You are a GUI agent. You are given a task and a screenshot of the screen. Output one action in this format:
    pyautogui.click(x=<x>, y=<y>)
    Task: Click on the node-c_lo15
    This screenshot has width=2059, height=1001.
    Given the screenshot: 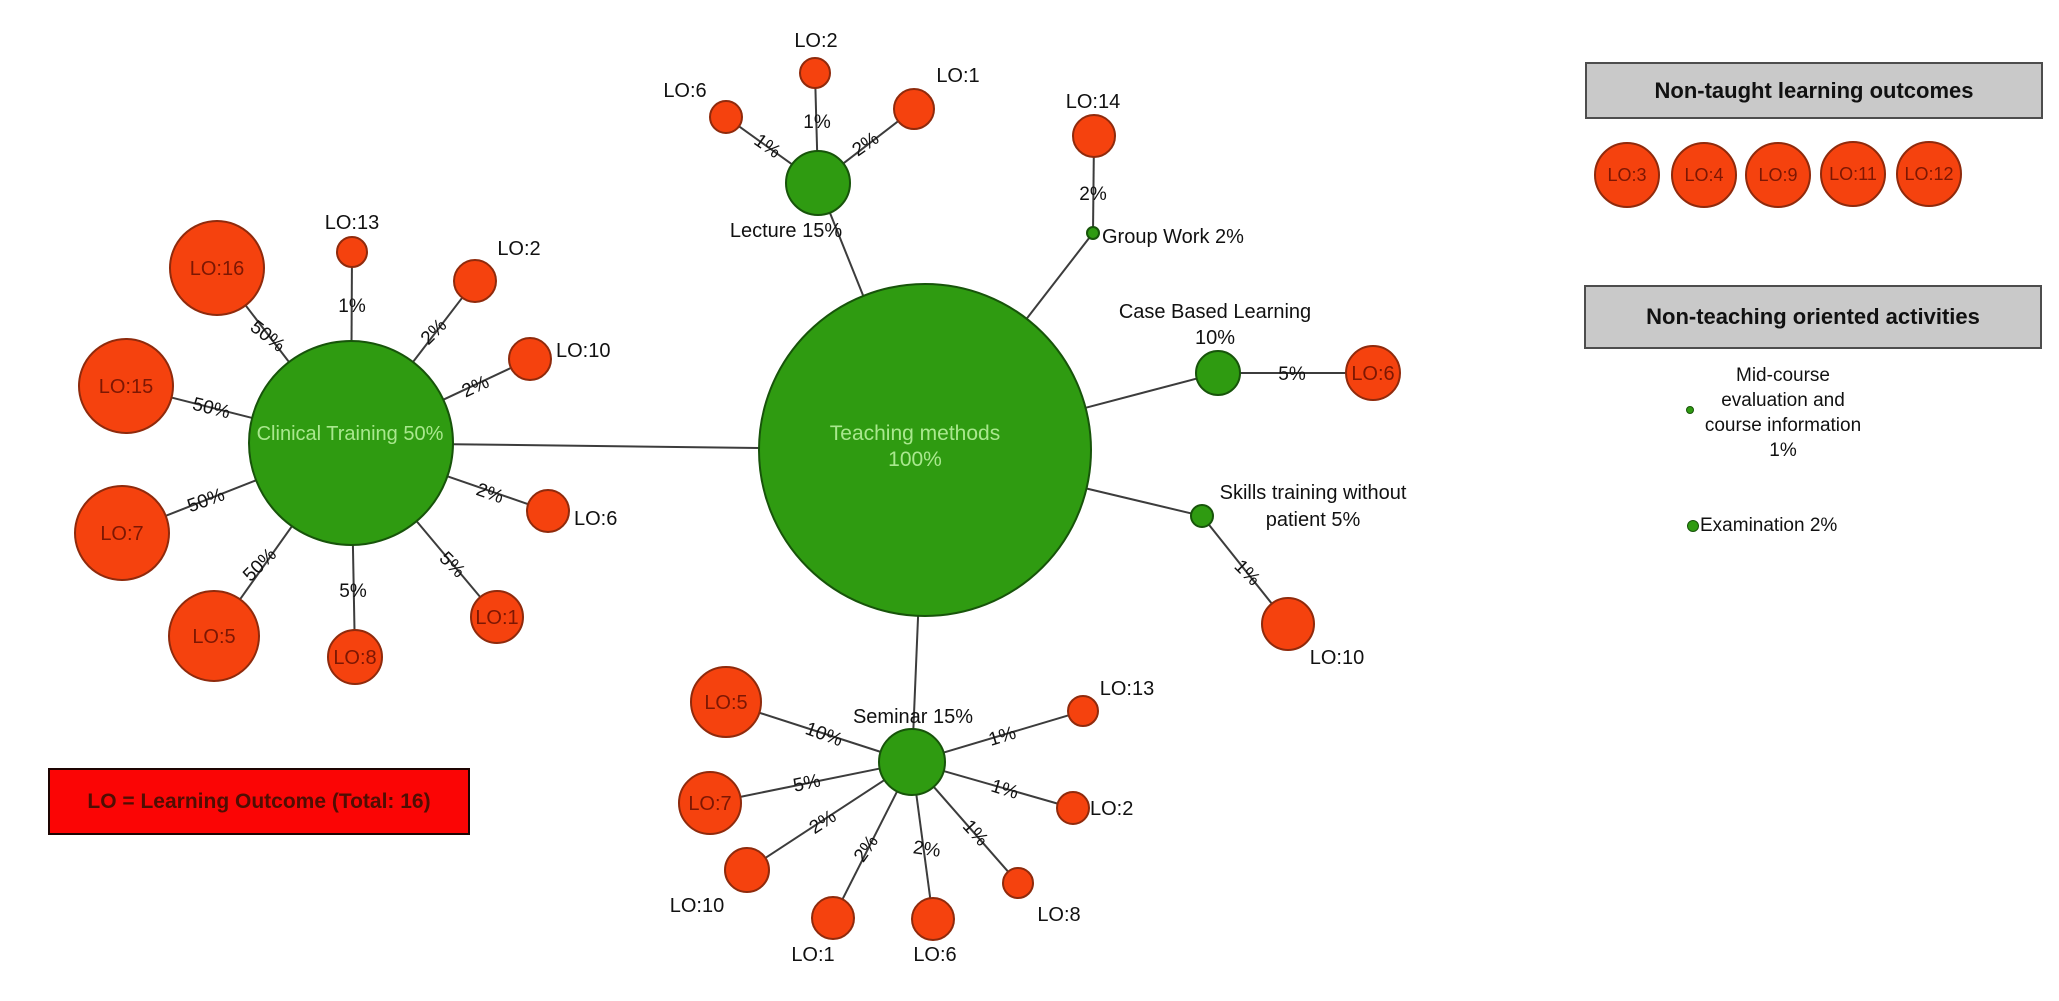 What is the action you would take?
    pyautogui.click(x=126, y=386)
    